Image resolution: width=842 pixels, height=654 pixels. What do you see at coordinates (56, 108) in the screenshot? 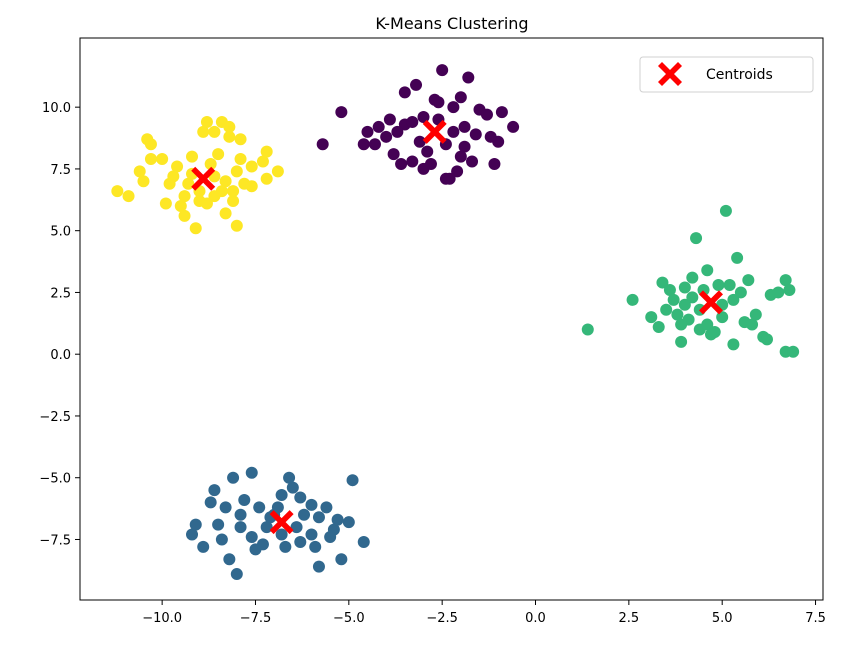
I see `y-tick-label: 10.0` at bounding box center [56, 108].